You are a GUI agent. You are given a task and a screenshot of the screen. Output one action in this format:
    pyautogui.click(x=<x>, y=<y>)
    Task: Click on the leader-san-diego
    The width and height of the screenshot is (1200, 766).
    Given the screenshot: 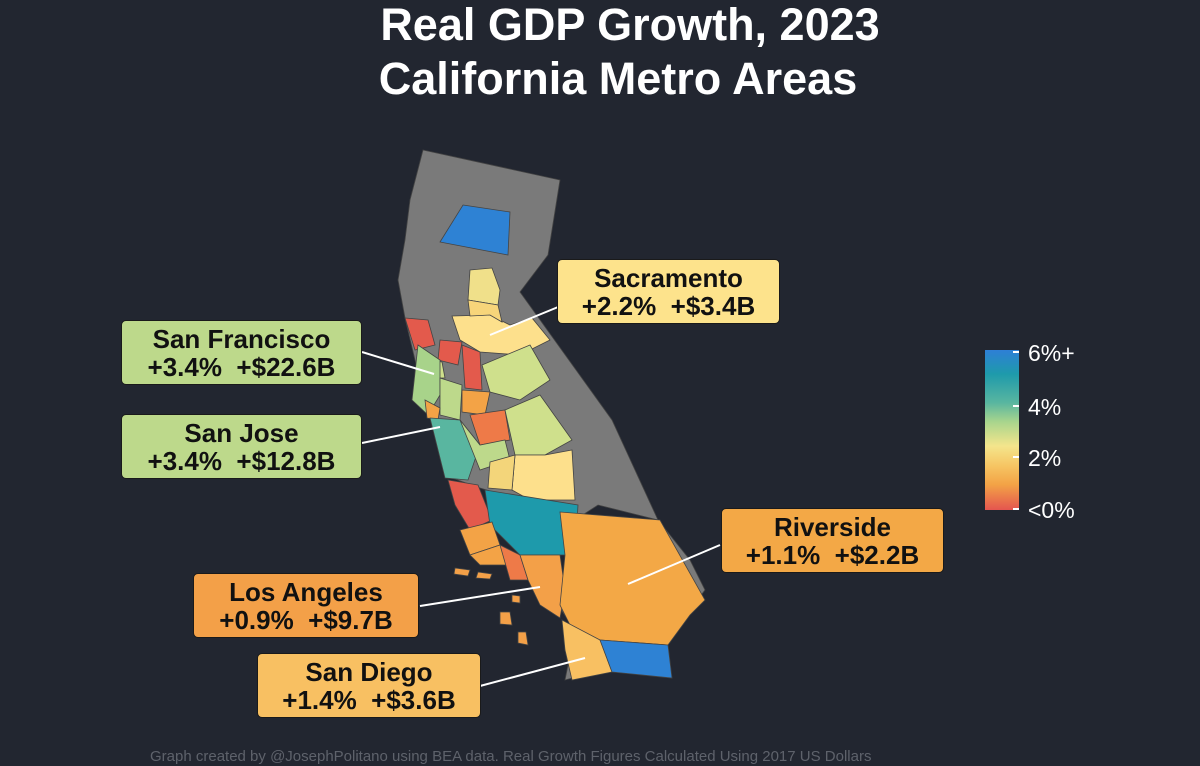 What is the action you would take?
    pyautogui.click(x=532, y=672)
    